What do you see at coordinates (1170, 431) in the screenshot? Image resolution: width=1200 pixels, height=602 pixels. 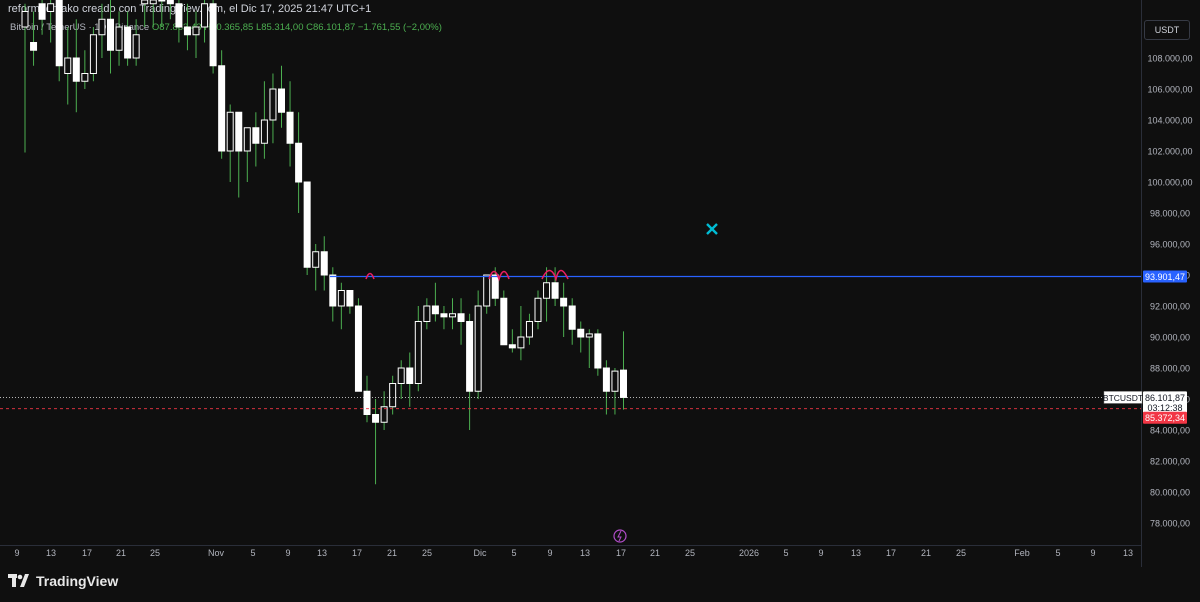 I see `y-tick-label: 84.000,00` at bounding box center [1170, 431].